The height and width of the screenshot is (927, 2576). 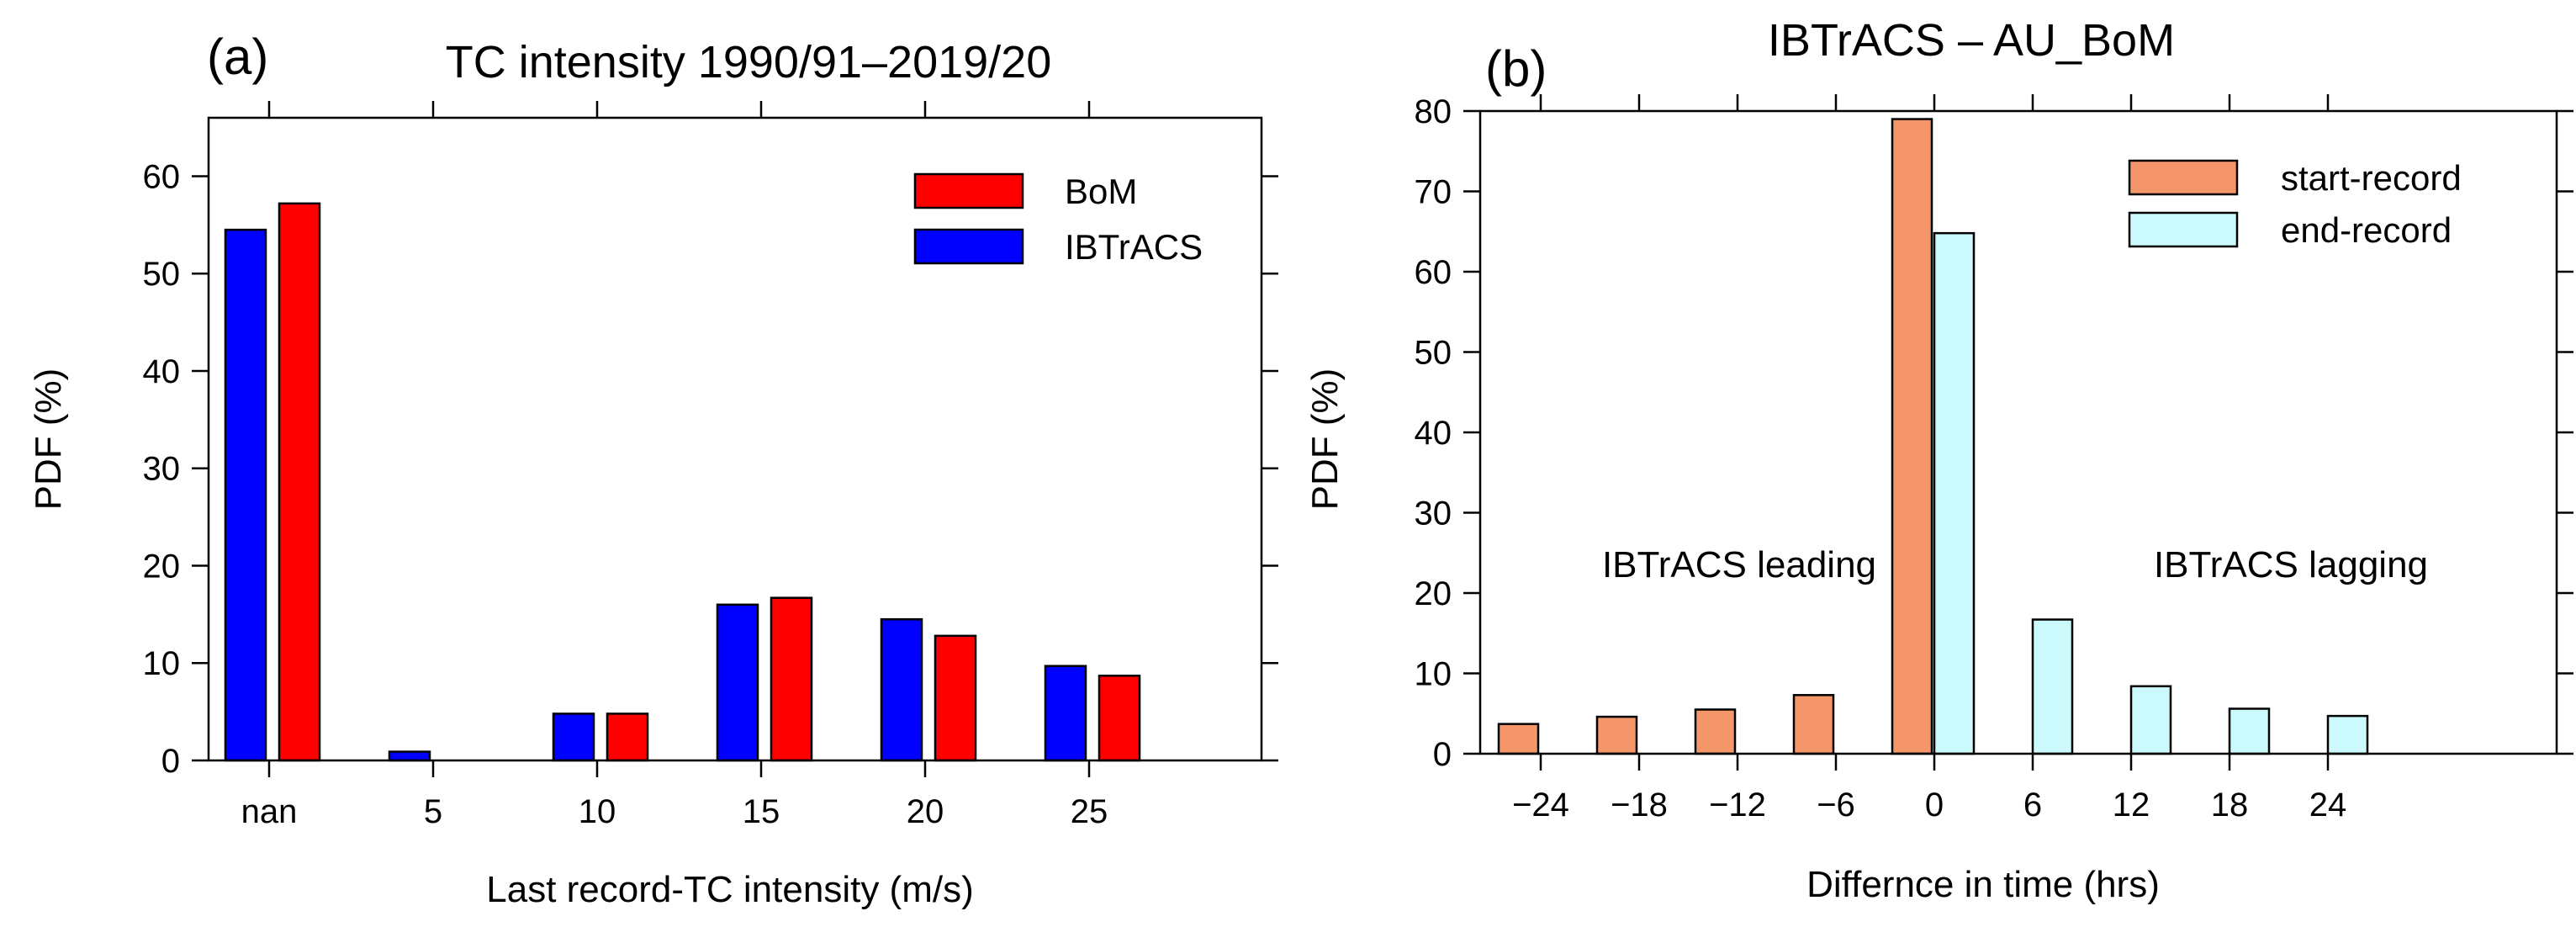 I want to click on panel-a-ytick-label-5: 50, so click(x=162, y=274).